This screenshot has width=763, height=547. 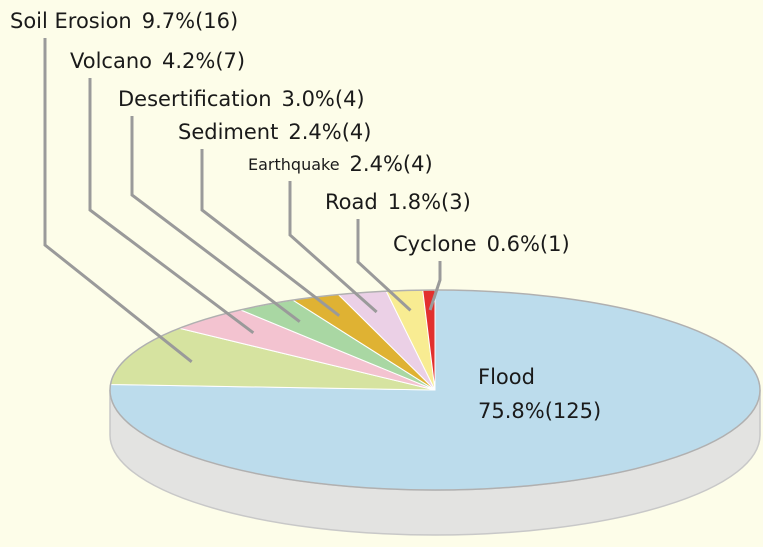 I want to click on slice-label: Cyclone 0.6%(1), so click(x=481, y=244).